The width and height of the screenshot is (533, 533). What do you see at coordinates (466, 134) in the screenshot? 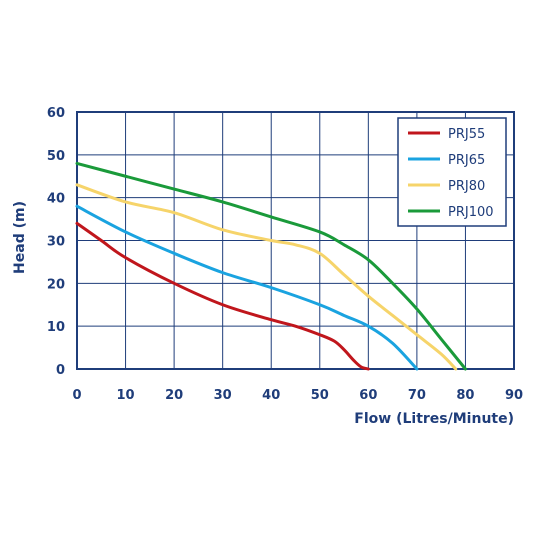
I see `legend-label: PRJ55` at bounding box center [466, 134].